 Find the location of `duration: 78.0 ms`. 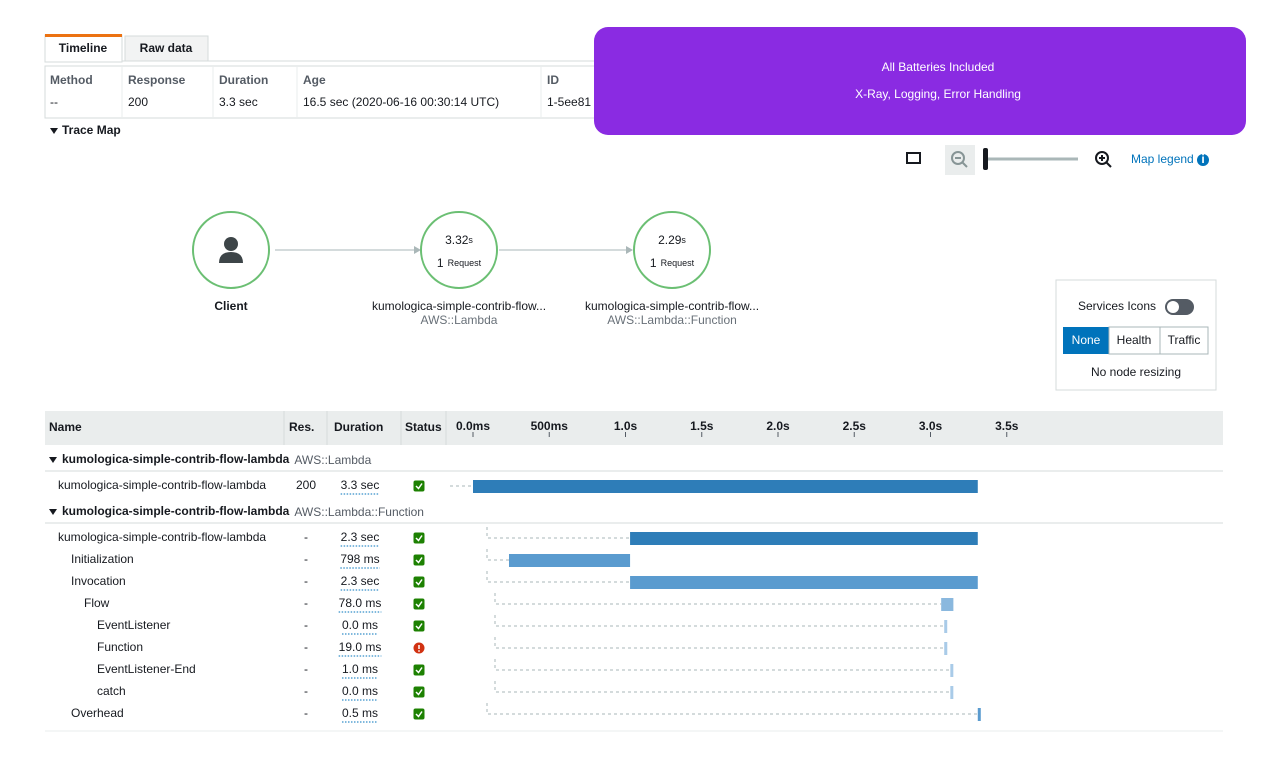

duration: 78.0 ms is located at coordinates (360, 603).